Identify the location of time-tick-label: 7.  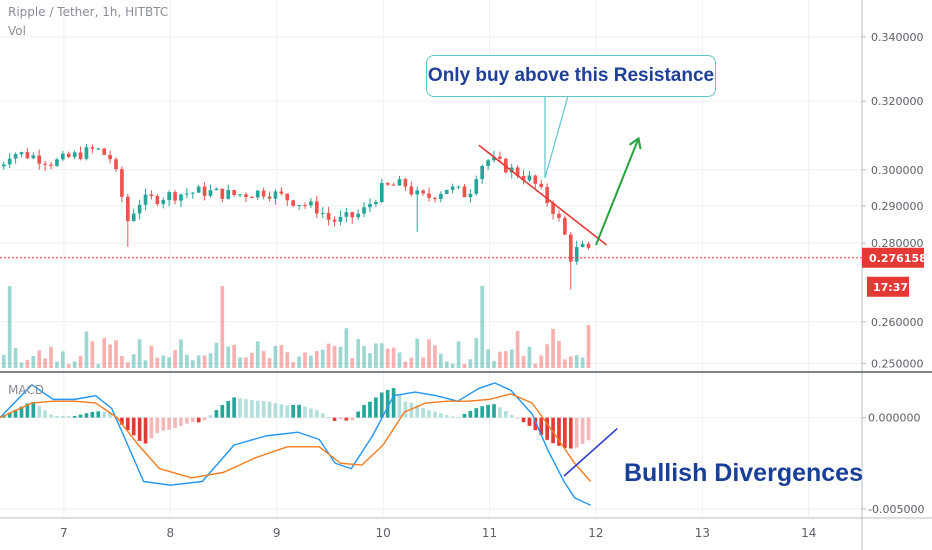
(64, 533).